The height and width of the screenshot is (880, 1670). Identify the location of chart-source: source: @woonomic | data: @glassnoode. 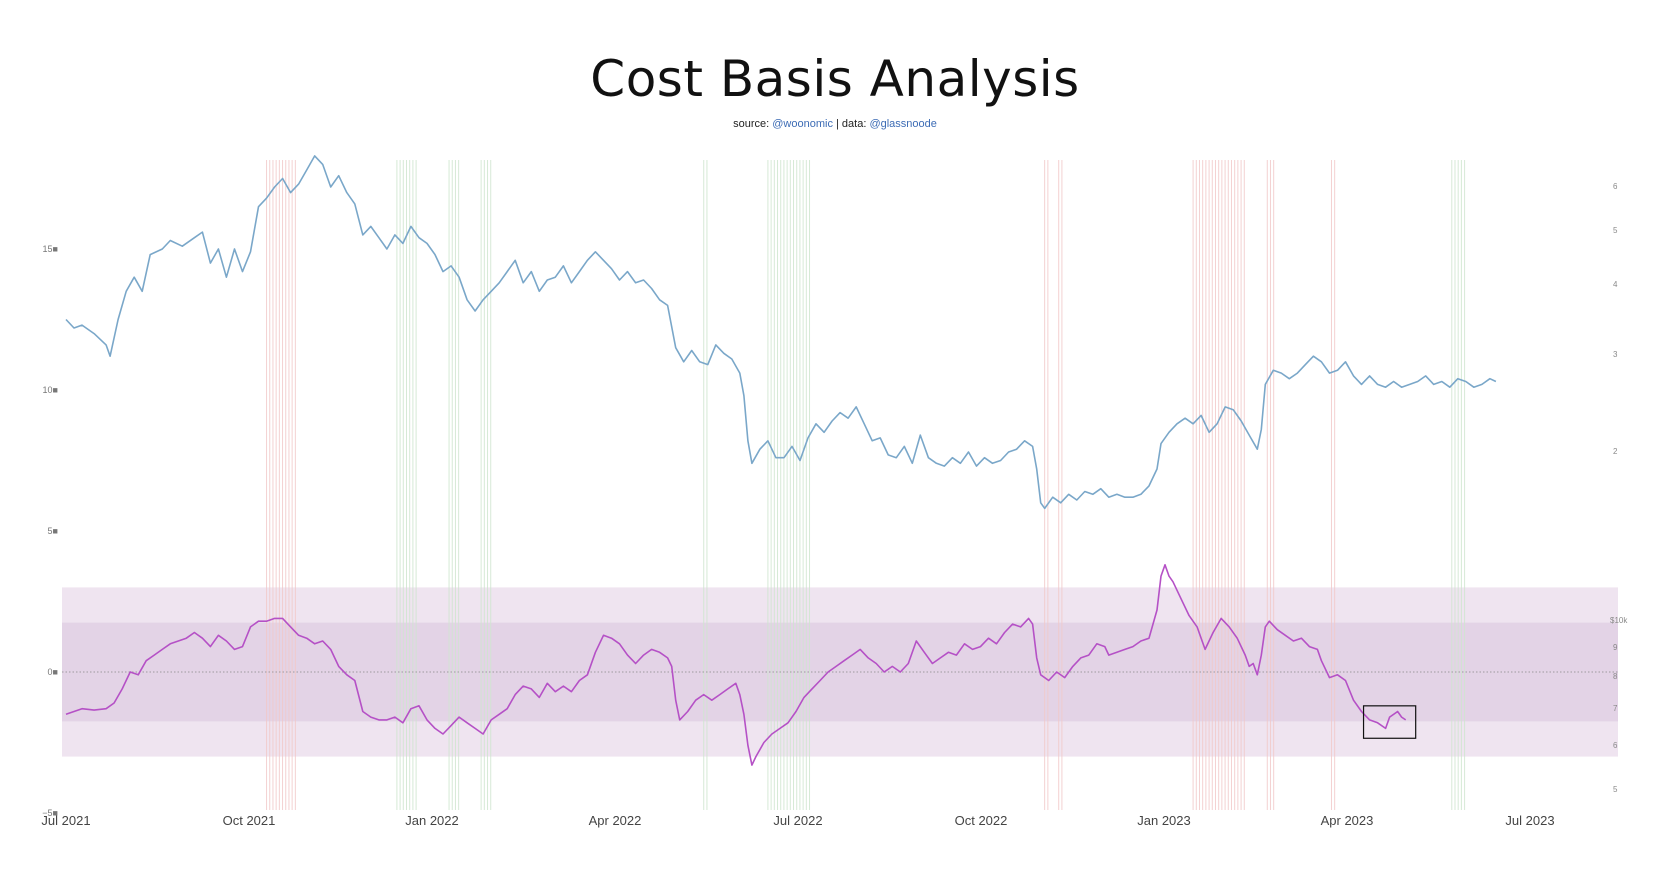
(835, 124).